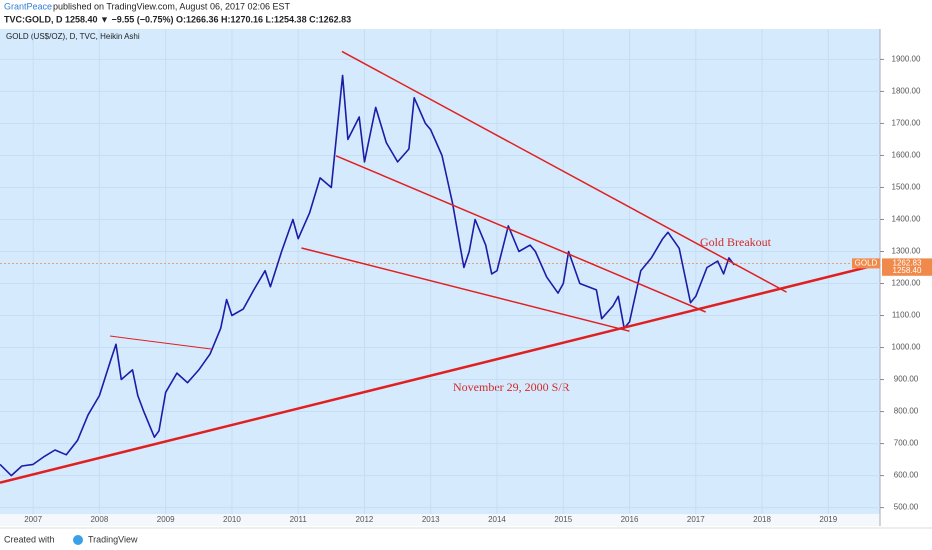  What do you see at coordinates (906, 411) in the screenshot?
I see `y-tick-label: 800.00` at bounding box center [906, 411].